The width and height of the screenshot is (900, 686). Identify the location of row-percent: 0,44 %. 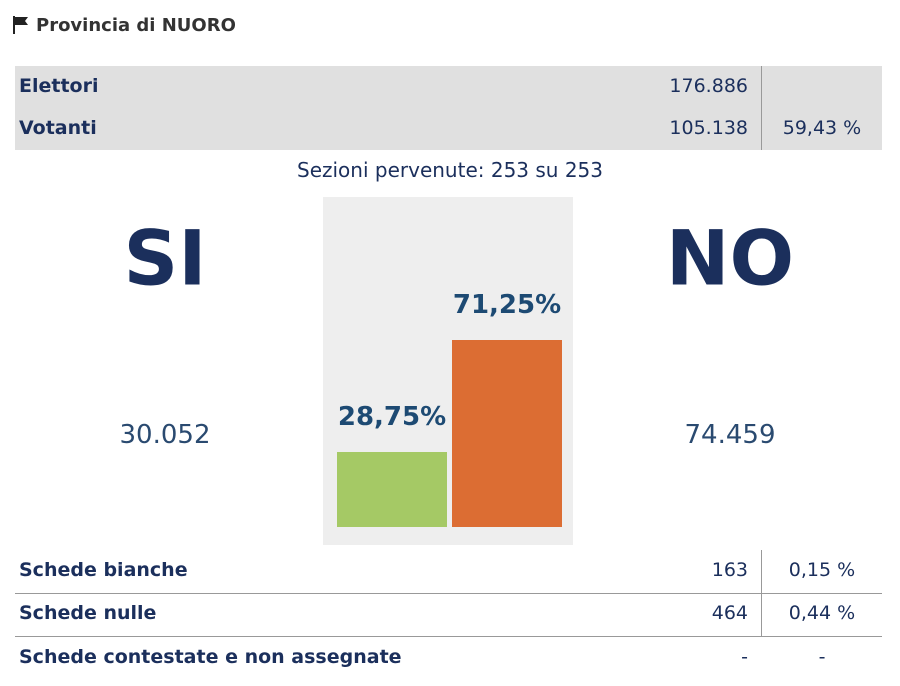
(822, 613).